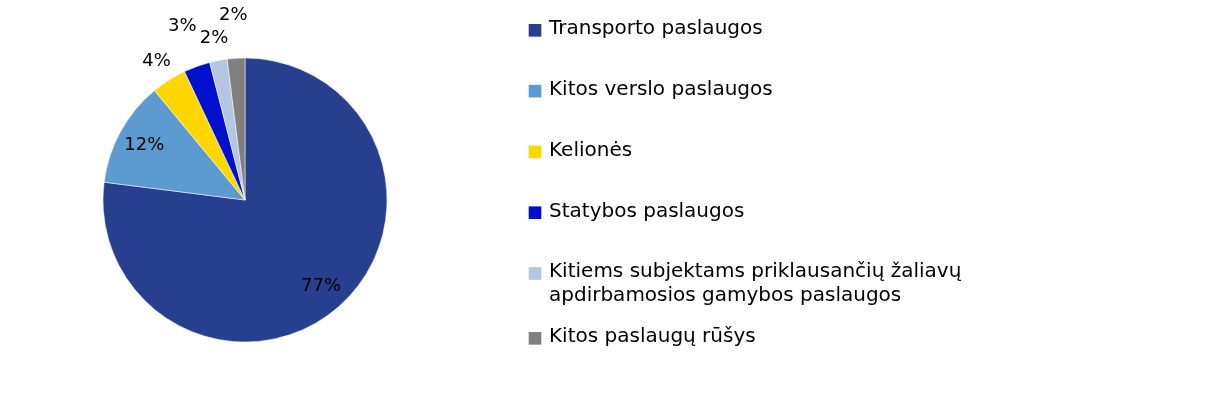 This screenshot has height=401, width=1224. What do you see at coordinates (321, 285) in the screenshot?
I see `data-label: 77%` at bounding box center [321, 285].